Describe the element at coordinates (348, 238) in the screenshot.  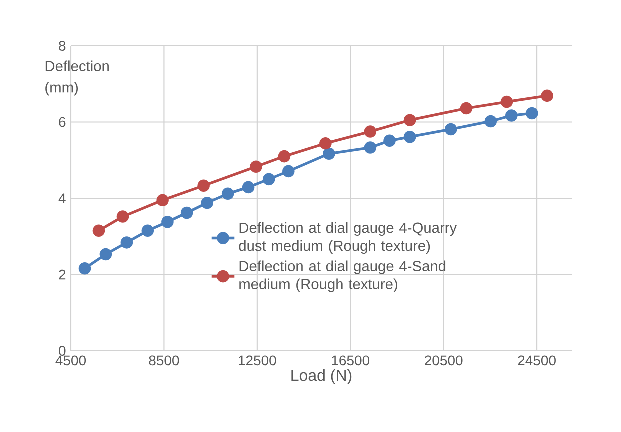
I see `legend-label: Deflection at dial gauge 4-Quarry dust medium (Rough texture)` at that location.